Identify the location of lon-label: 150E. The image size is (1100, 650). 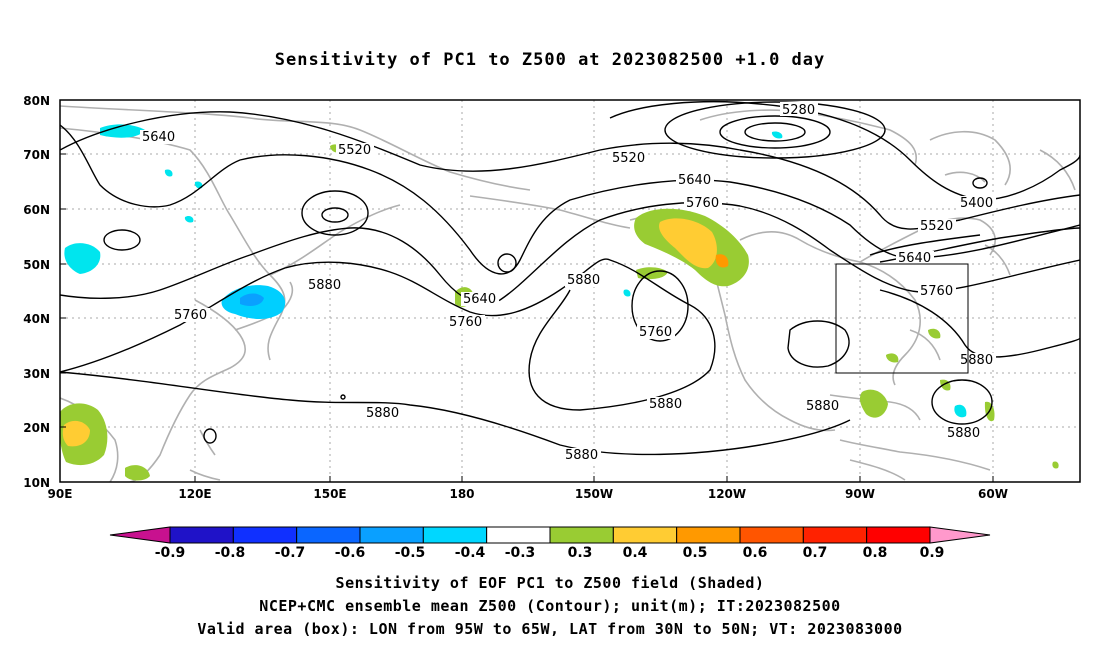
(329, 494).